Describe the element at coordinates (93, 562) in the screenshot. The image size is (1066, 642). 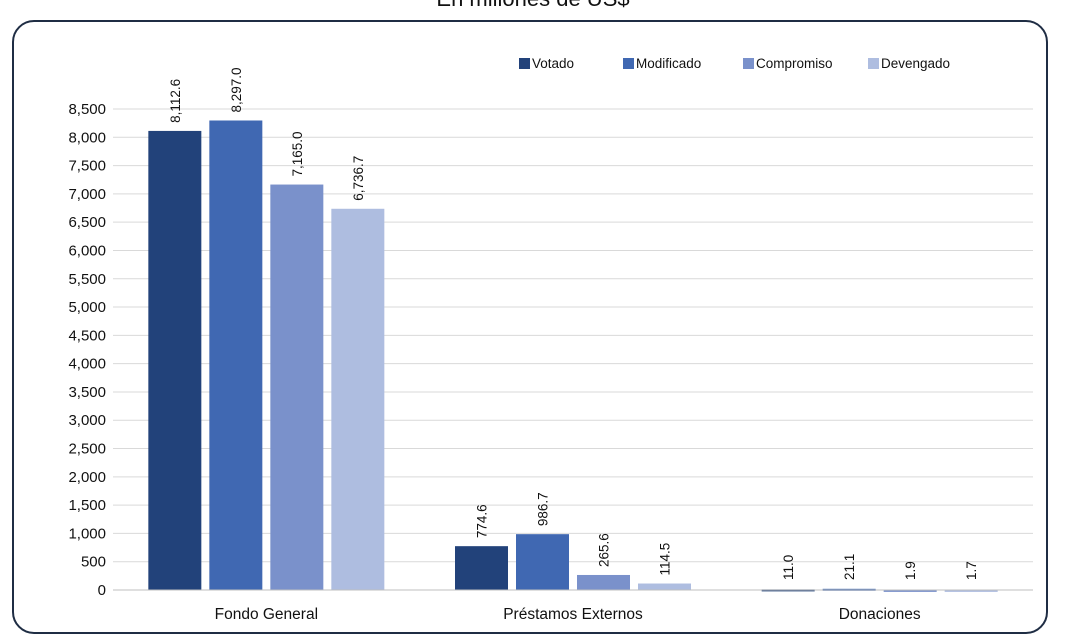
I see `y-tick-label: 500` at that location.